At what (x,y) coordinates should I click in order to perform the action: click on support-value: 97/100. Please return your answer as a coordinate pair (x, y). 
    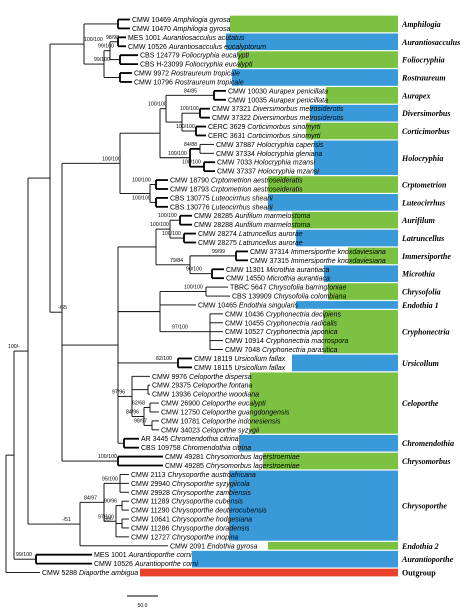
    Looking at the image, I should click on (180, 328).